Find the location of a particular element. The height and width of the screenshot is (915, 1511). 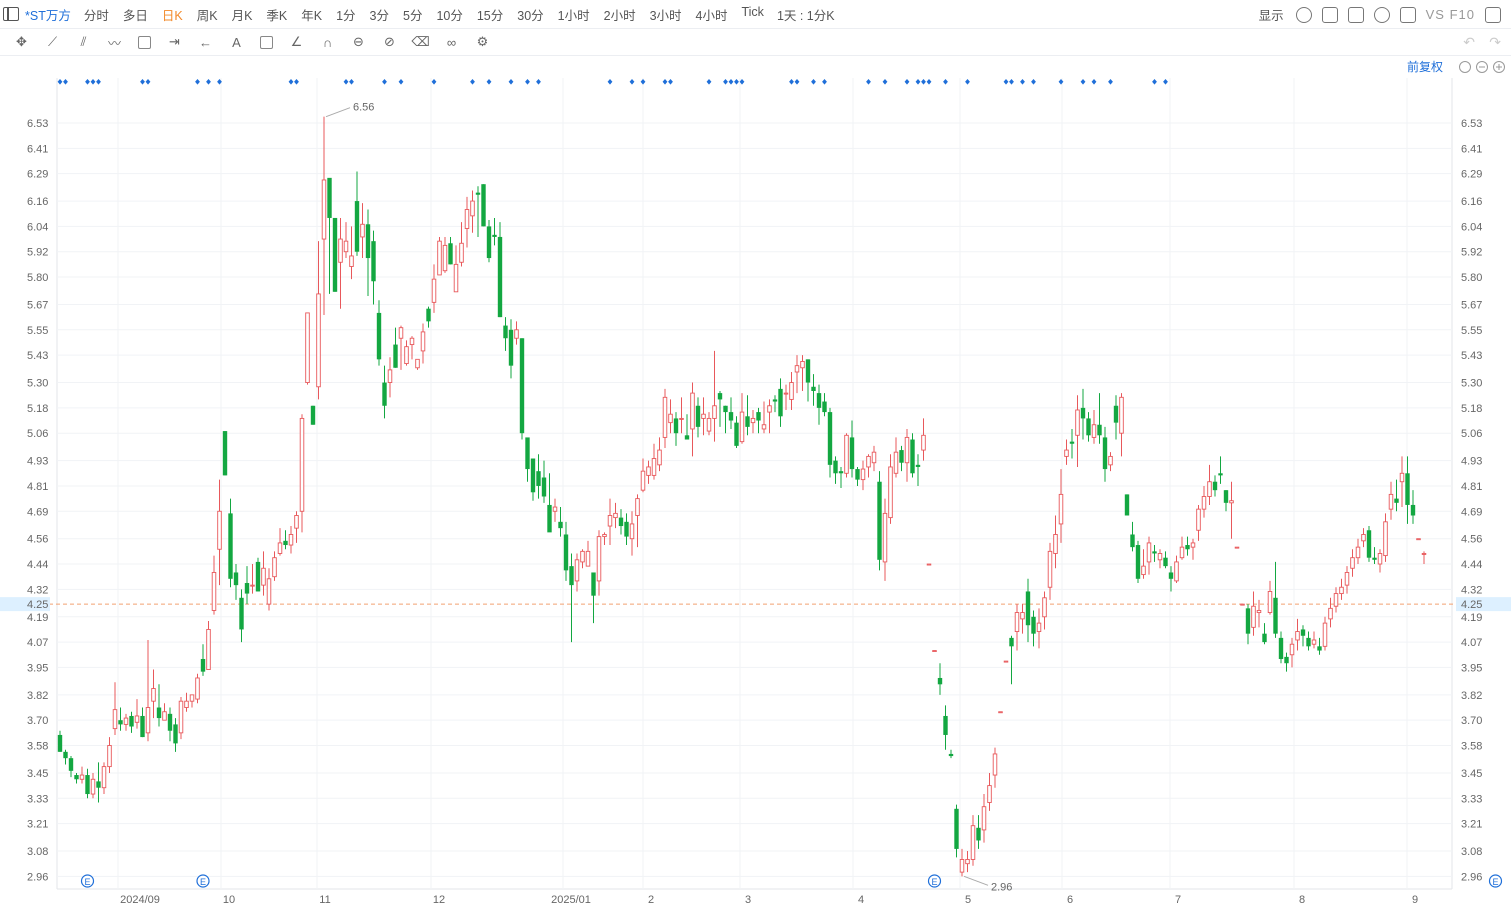

text-icon: A is located at coordinates (236, 42).